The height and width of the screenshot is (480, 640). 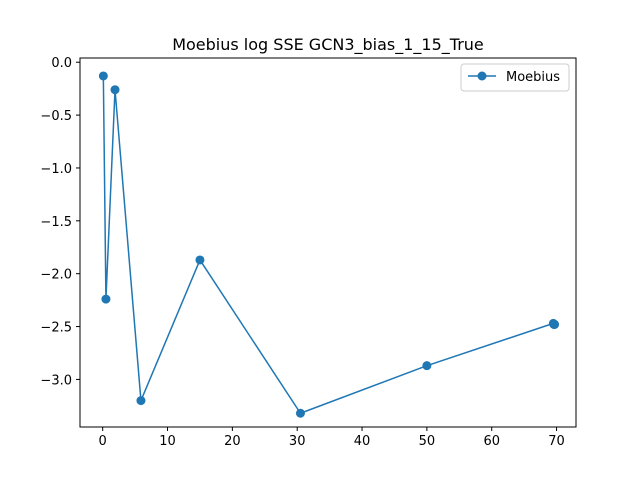 What do you see at coordinates (328, 45) in the screenshot?
I see `chart-title: Moebius log SSE GCN3_bias_1_15_True` at bounding box center [328, 45].